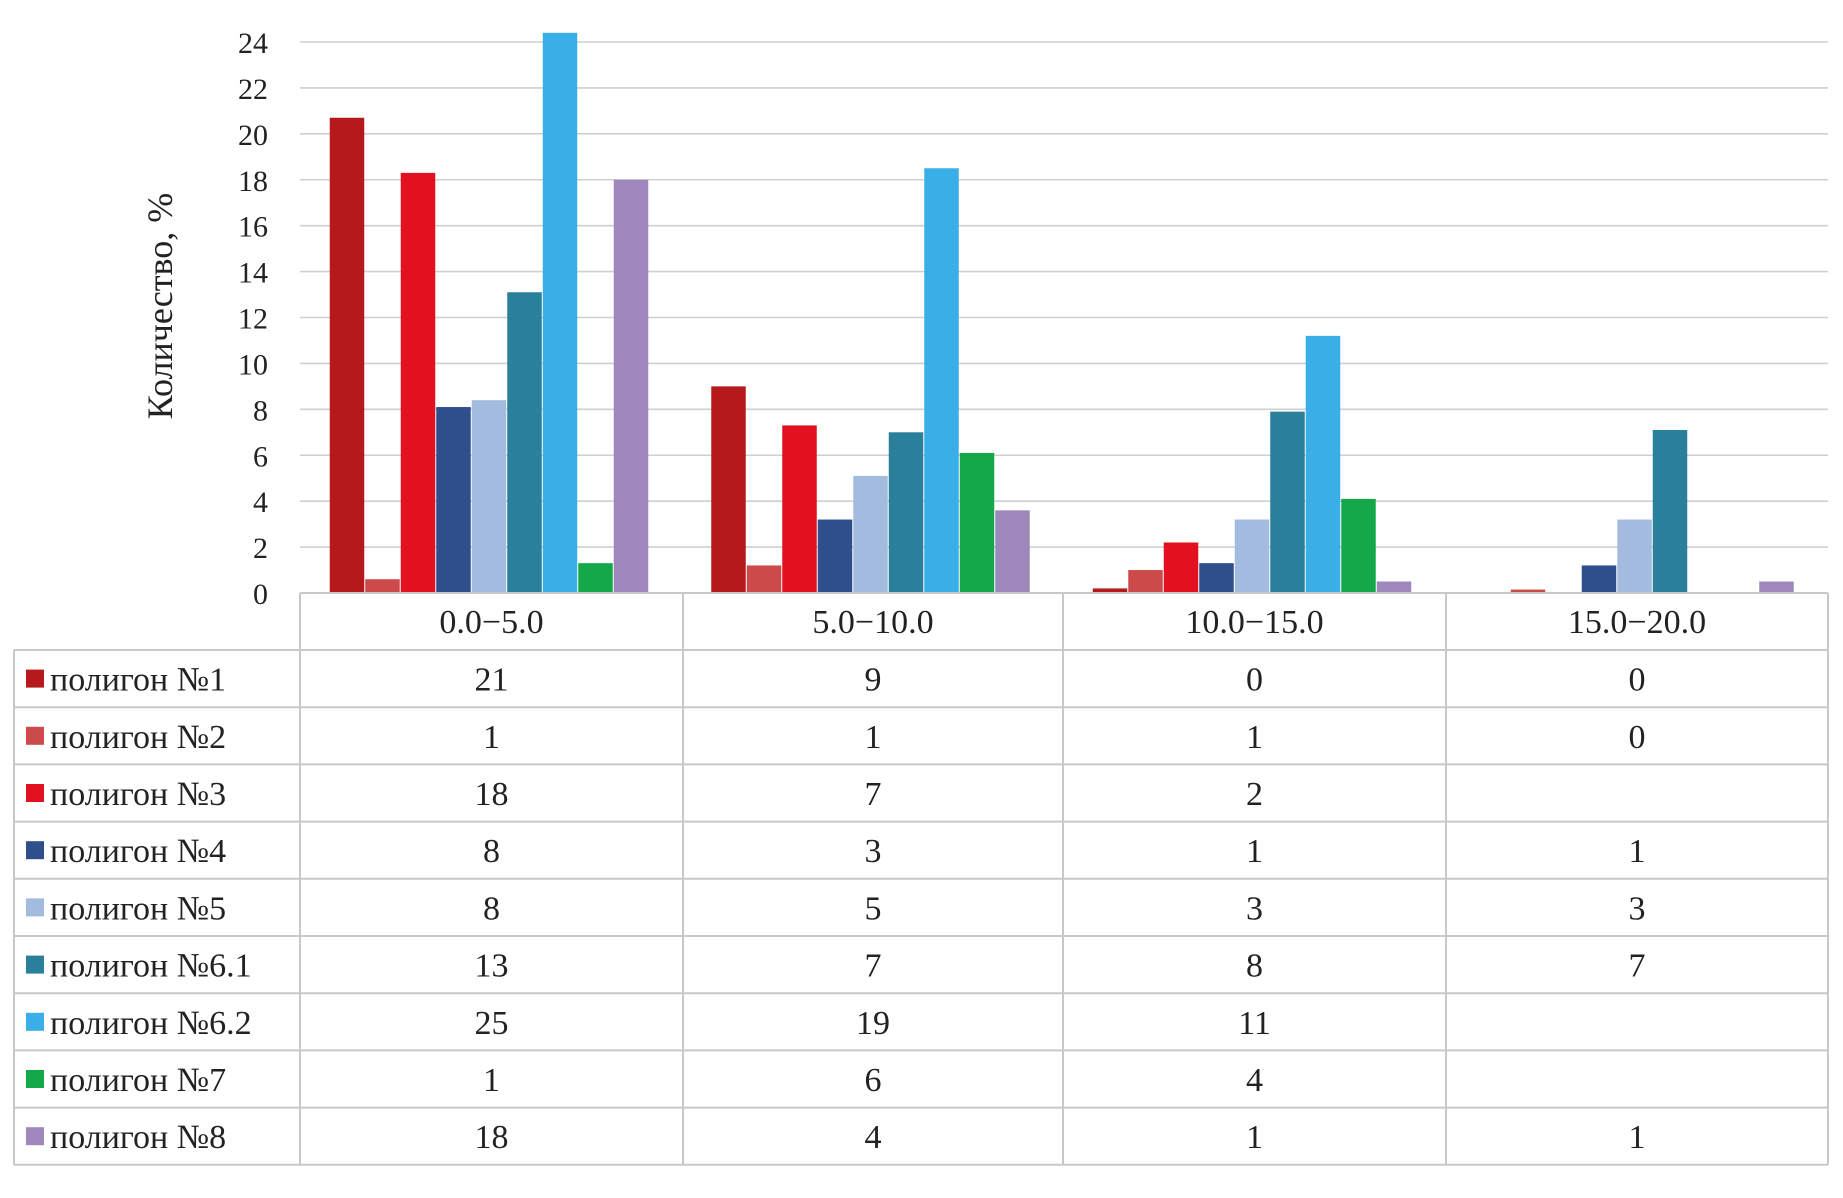  I want to click on y-tick-label: 14, so click(253, 273).